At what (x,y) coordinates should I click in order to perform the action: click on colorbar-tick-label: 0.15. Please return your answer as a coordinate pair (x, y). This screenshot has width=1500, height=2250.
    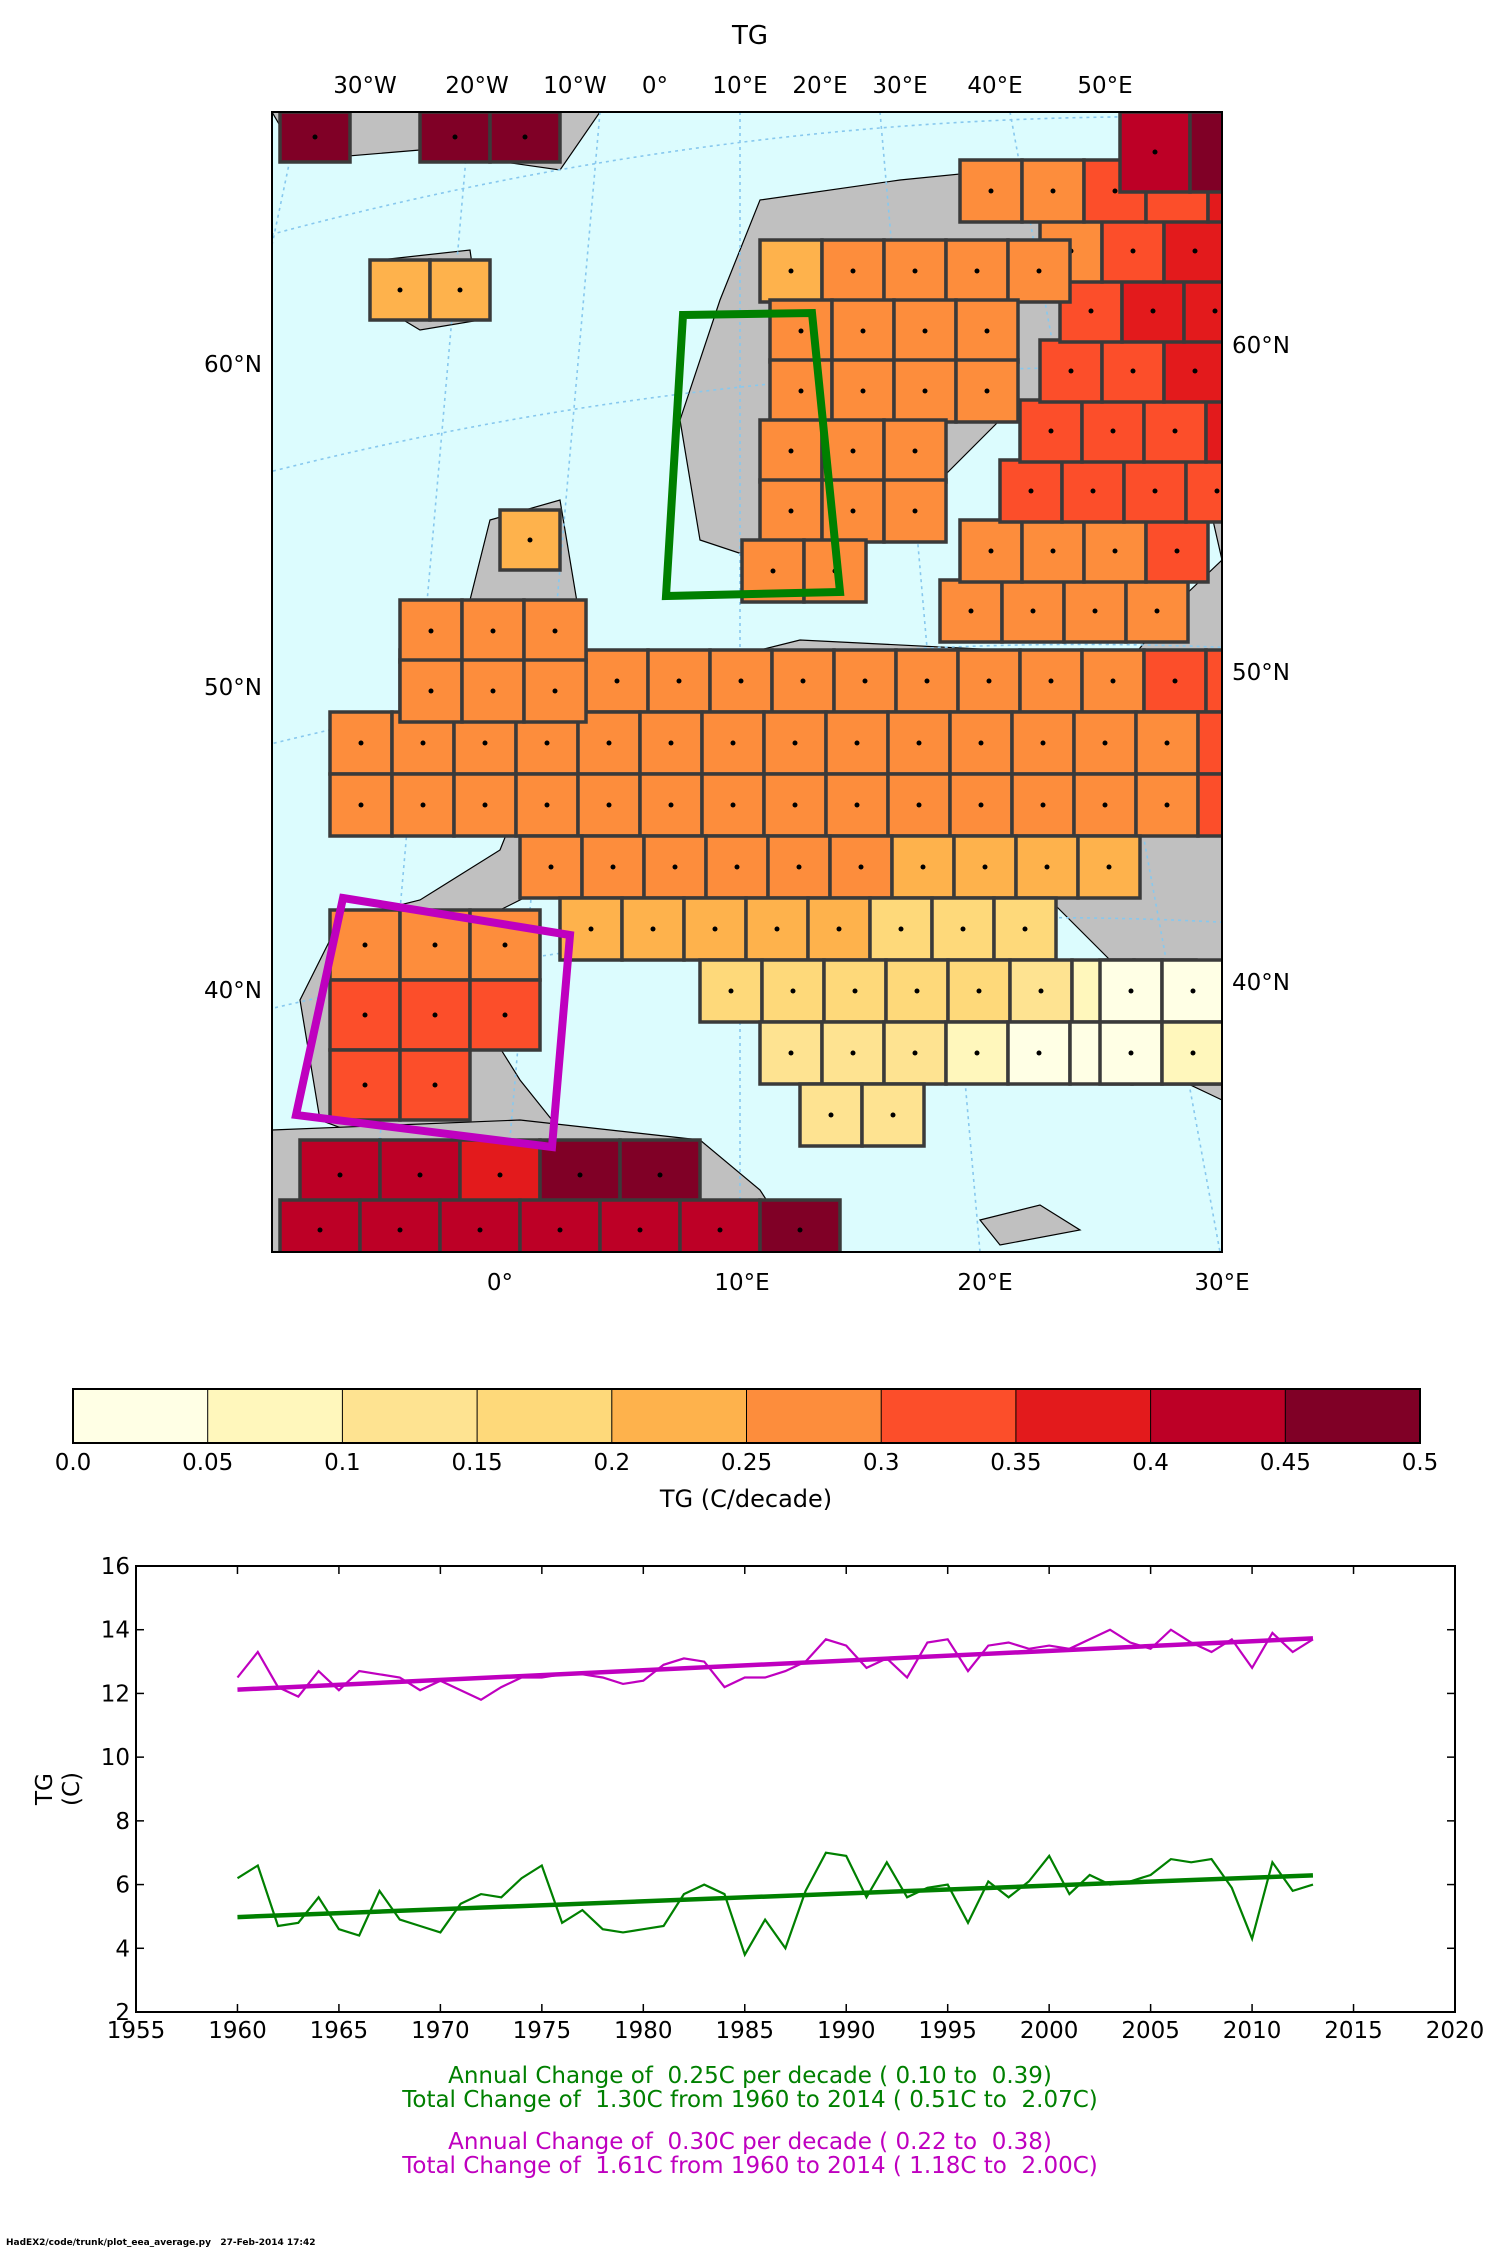
    Looking at the image, I should click on (476, 1463).